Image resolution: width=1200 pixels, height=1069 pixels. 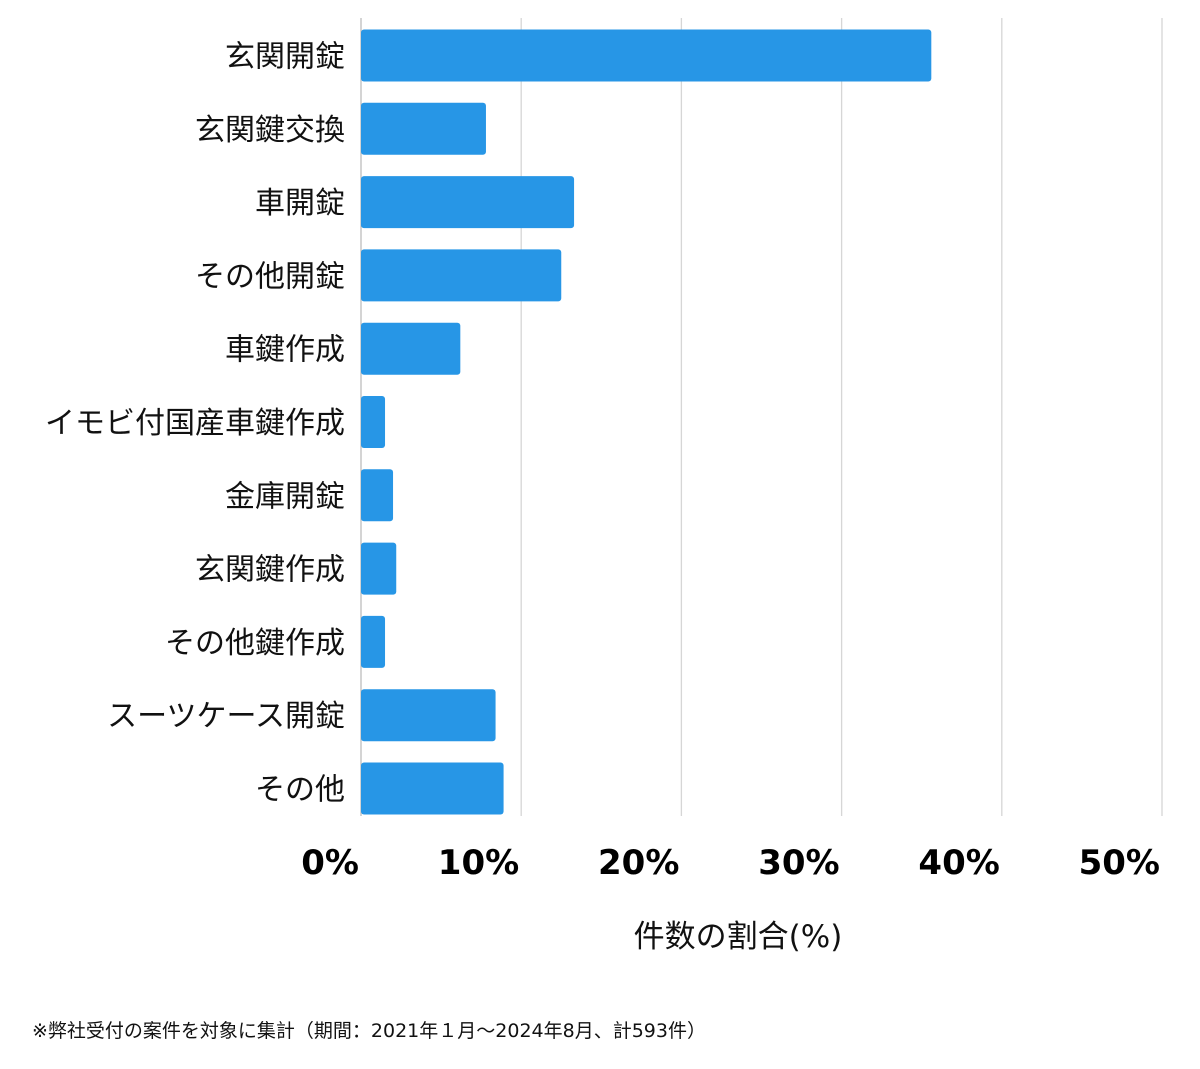 What do you see at coordinates (270, 570) in the screenshot?
I see `category-label: 玄関鍵作成` at bounding box center [270, 570].